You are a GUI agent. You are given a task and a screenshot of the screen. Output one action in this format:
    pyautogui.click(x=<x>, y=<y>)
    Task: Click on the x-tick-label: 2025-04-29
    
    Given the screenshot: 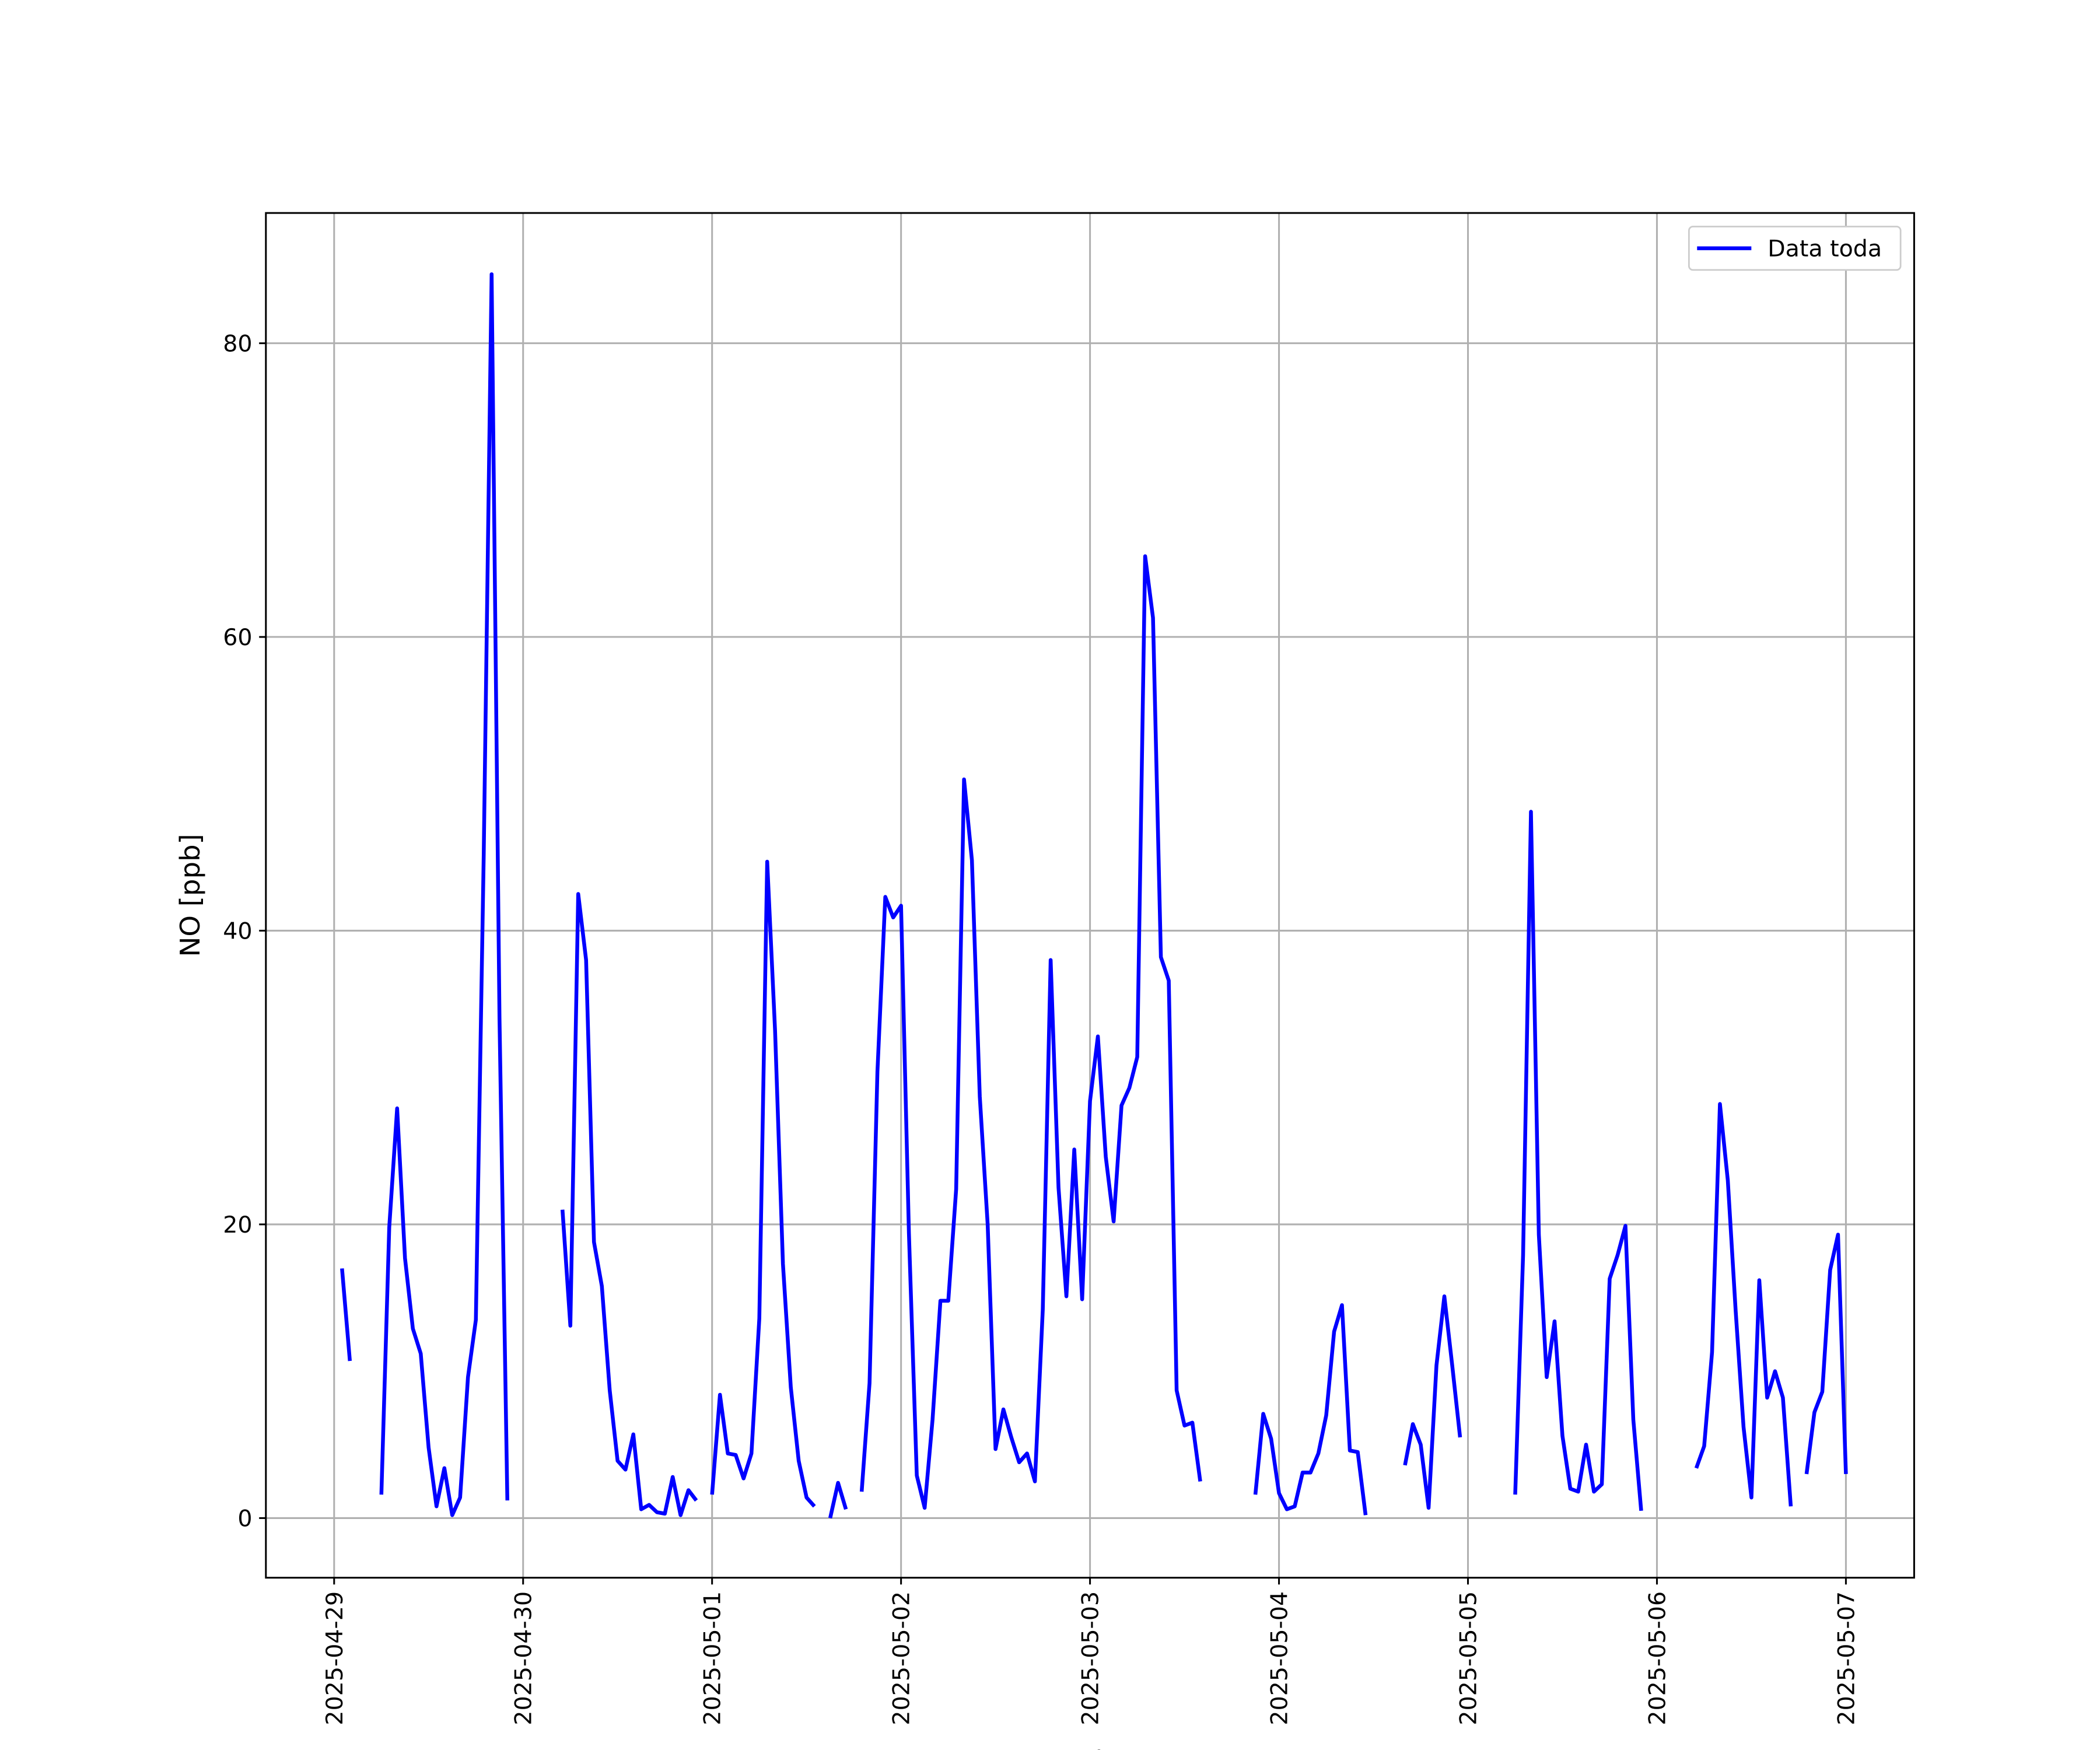 What is the action you would take?
    pyautogui.click(x=335, y=1658)
    